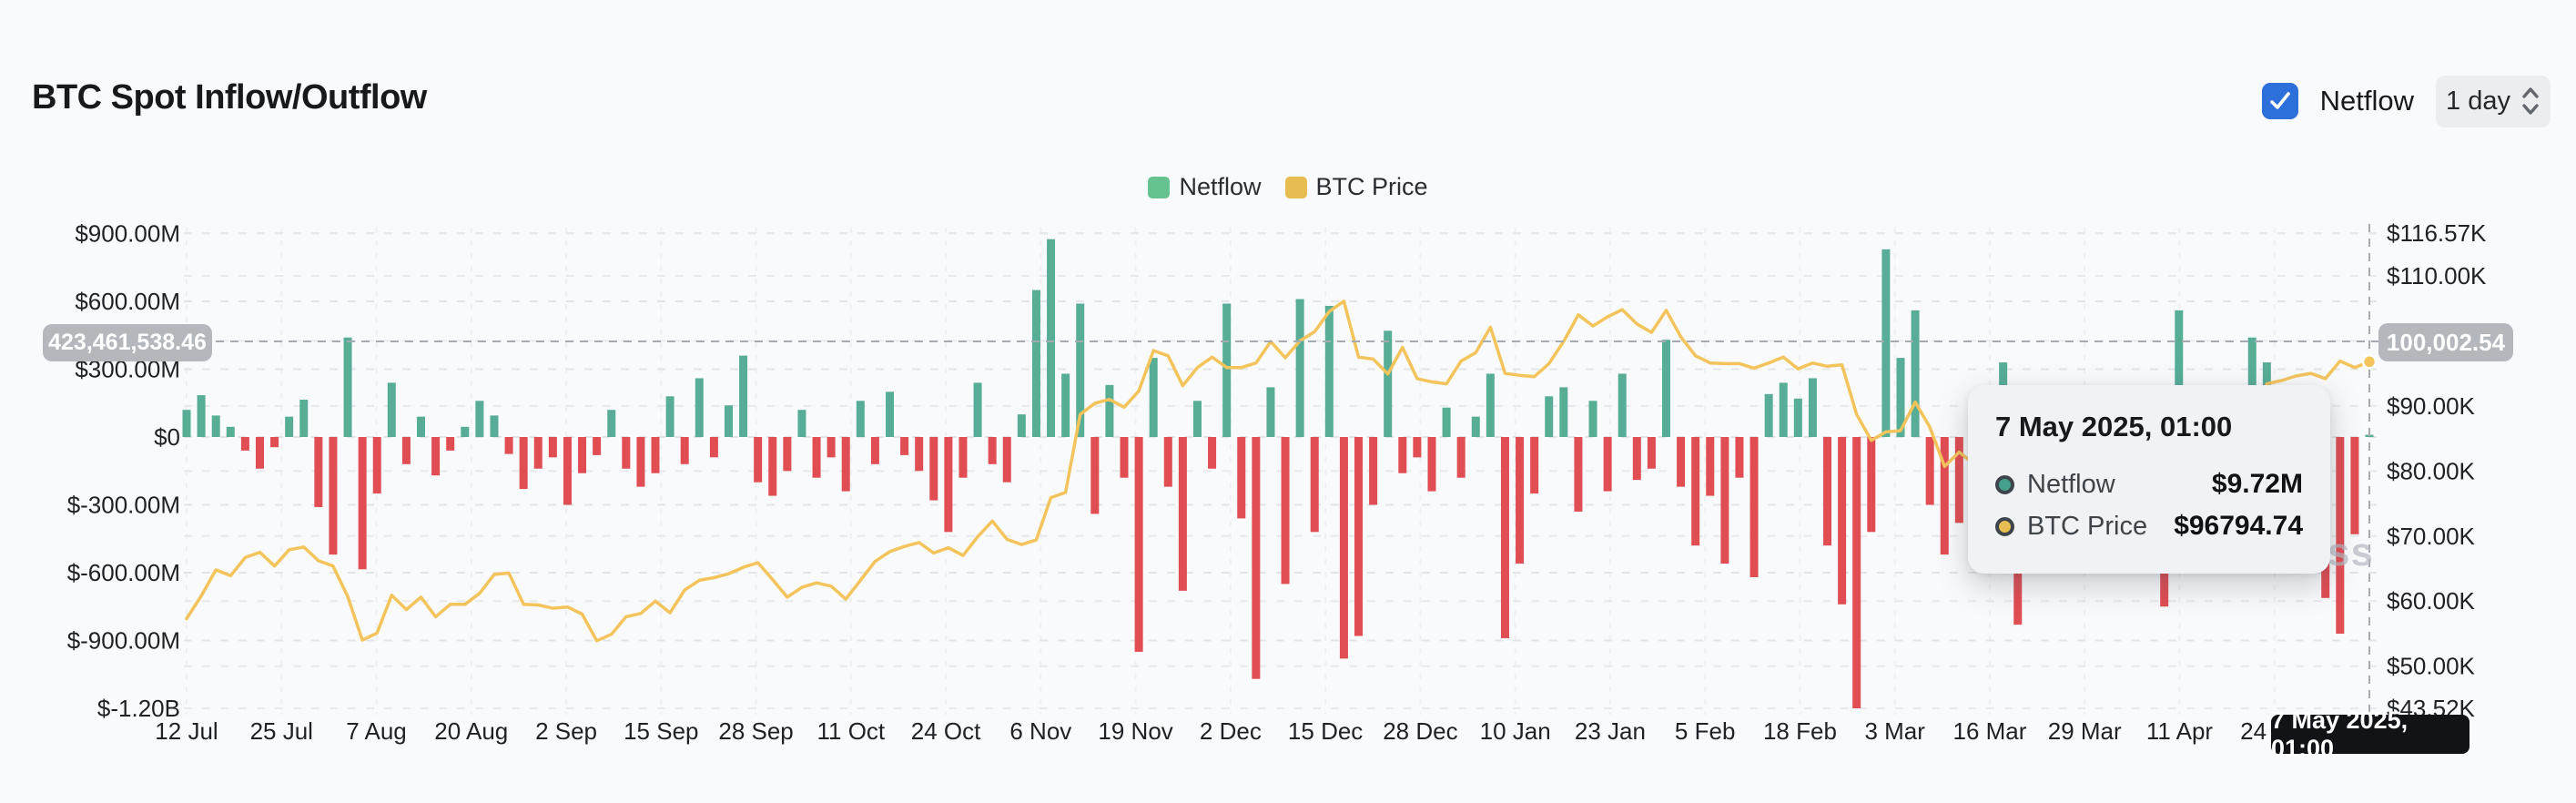 The height and width of the screenshot is (803, 2576). What do you see at coordinates (755, 731) in the screenshot?
I see `svg-text: 28 Sep` at bounding box center [755, 731].